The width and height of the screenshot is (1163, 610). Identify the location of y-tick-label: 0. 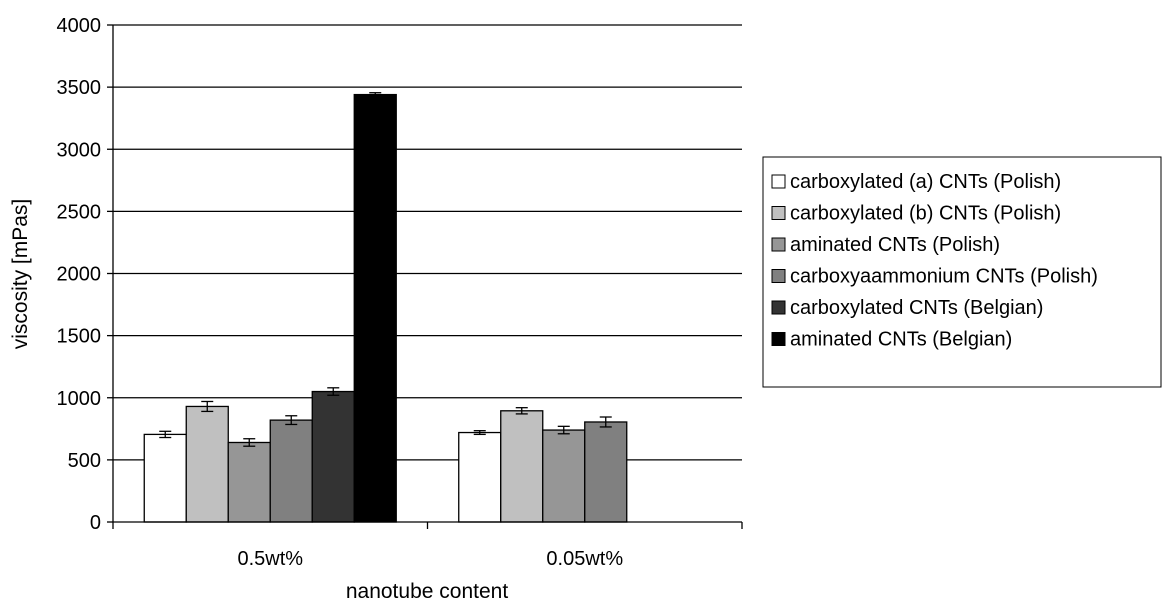
(95, 523).